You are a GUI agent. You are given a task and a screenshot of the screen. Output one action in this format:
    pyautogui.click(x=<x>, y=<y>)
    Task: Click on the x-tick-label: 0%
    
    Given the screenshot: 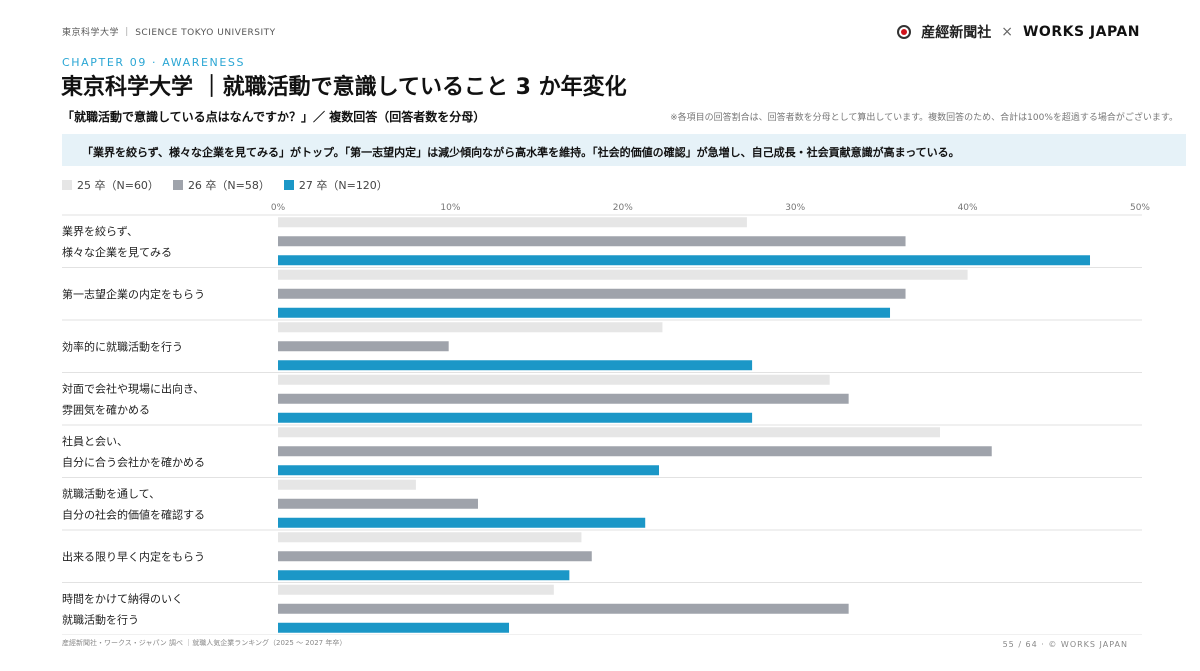 What is the action you would take?
    pyautogui.click(x=278, y=208)
    